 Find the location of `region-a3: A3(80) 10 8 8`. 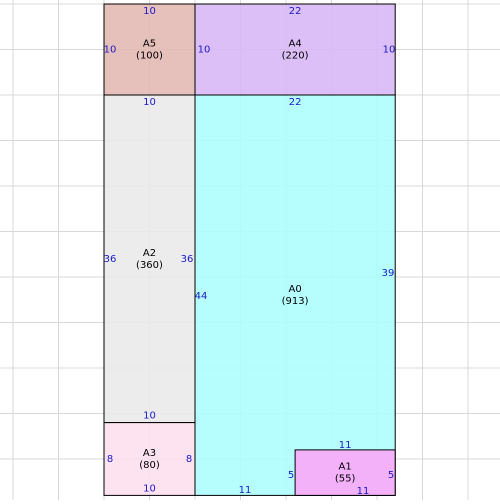

region-a3: A3(80) 10 8 8 is located at coordinates (149, 459).